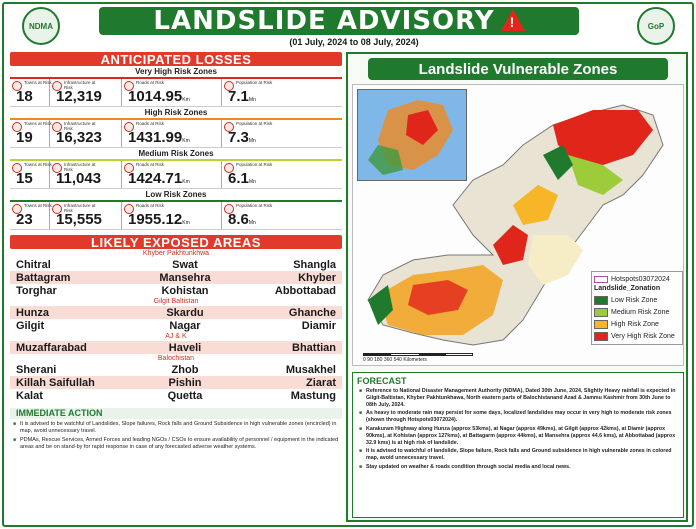 The height and width of the screenshot is (529, 696). What do you see at coordinates (627, 288) in the screenshot?
I see `legend-title: Landslide_Zonation` at bounding box center [627, 288].